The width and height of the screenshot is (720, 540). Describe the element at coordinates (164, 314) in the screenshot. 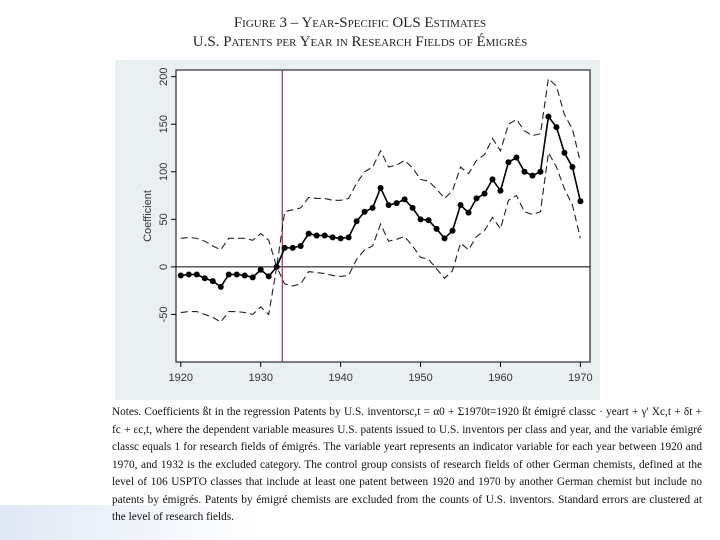

I see `y-tick-label: -50` at that location.